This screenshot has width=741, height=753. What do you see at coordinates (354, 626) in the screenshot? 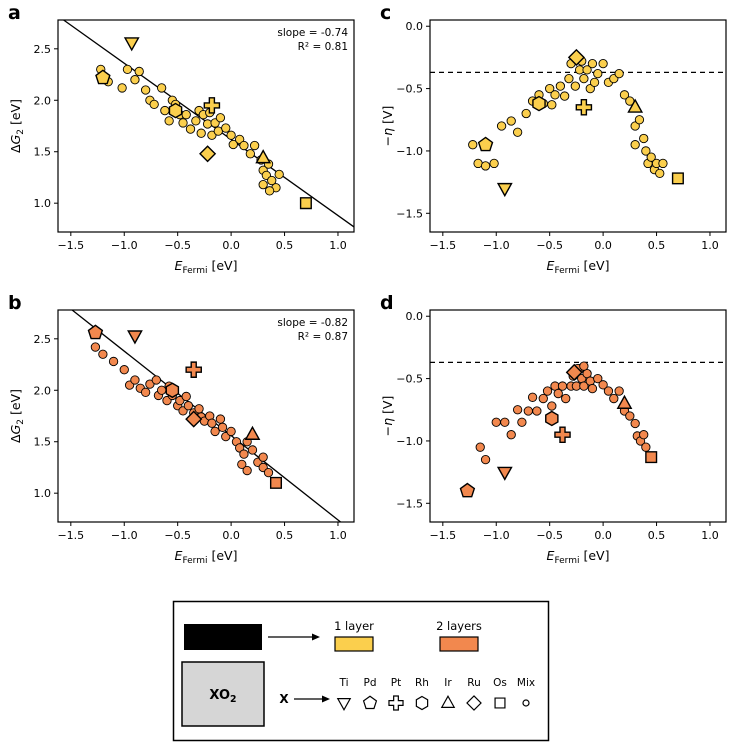
I see `one-layer-label: 1 layer` at bounding box center [354, 626].